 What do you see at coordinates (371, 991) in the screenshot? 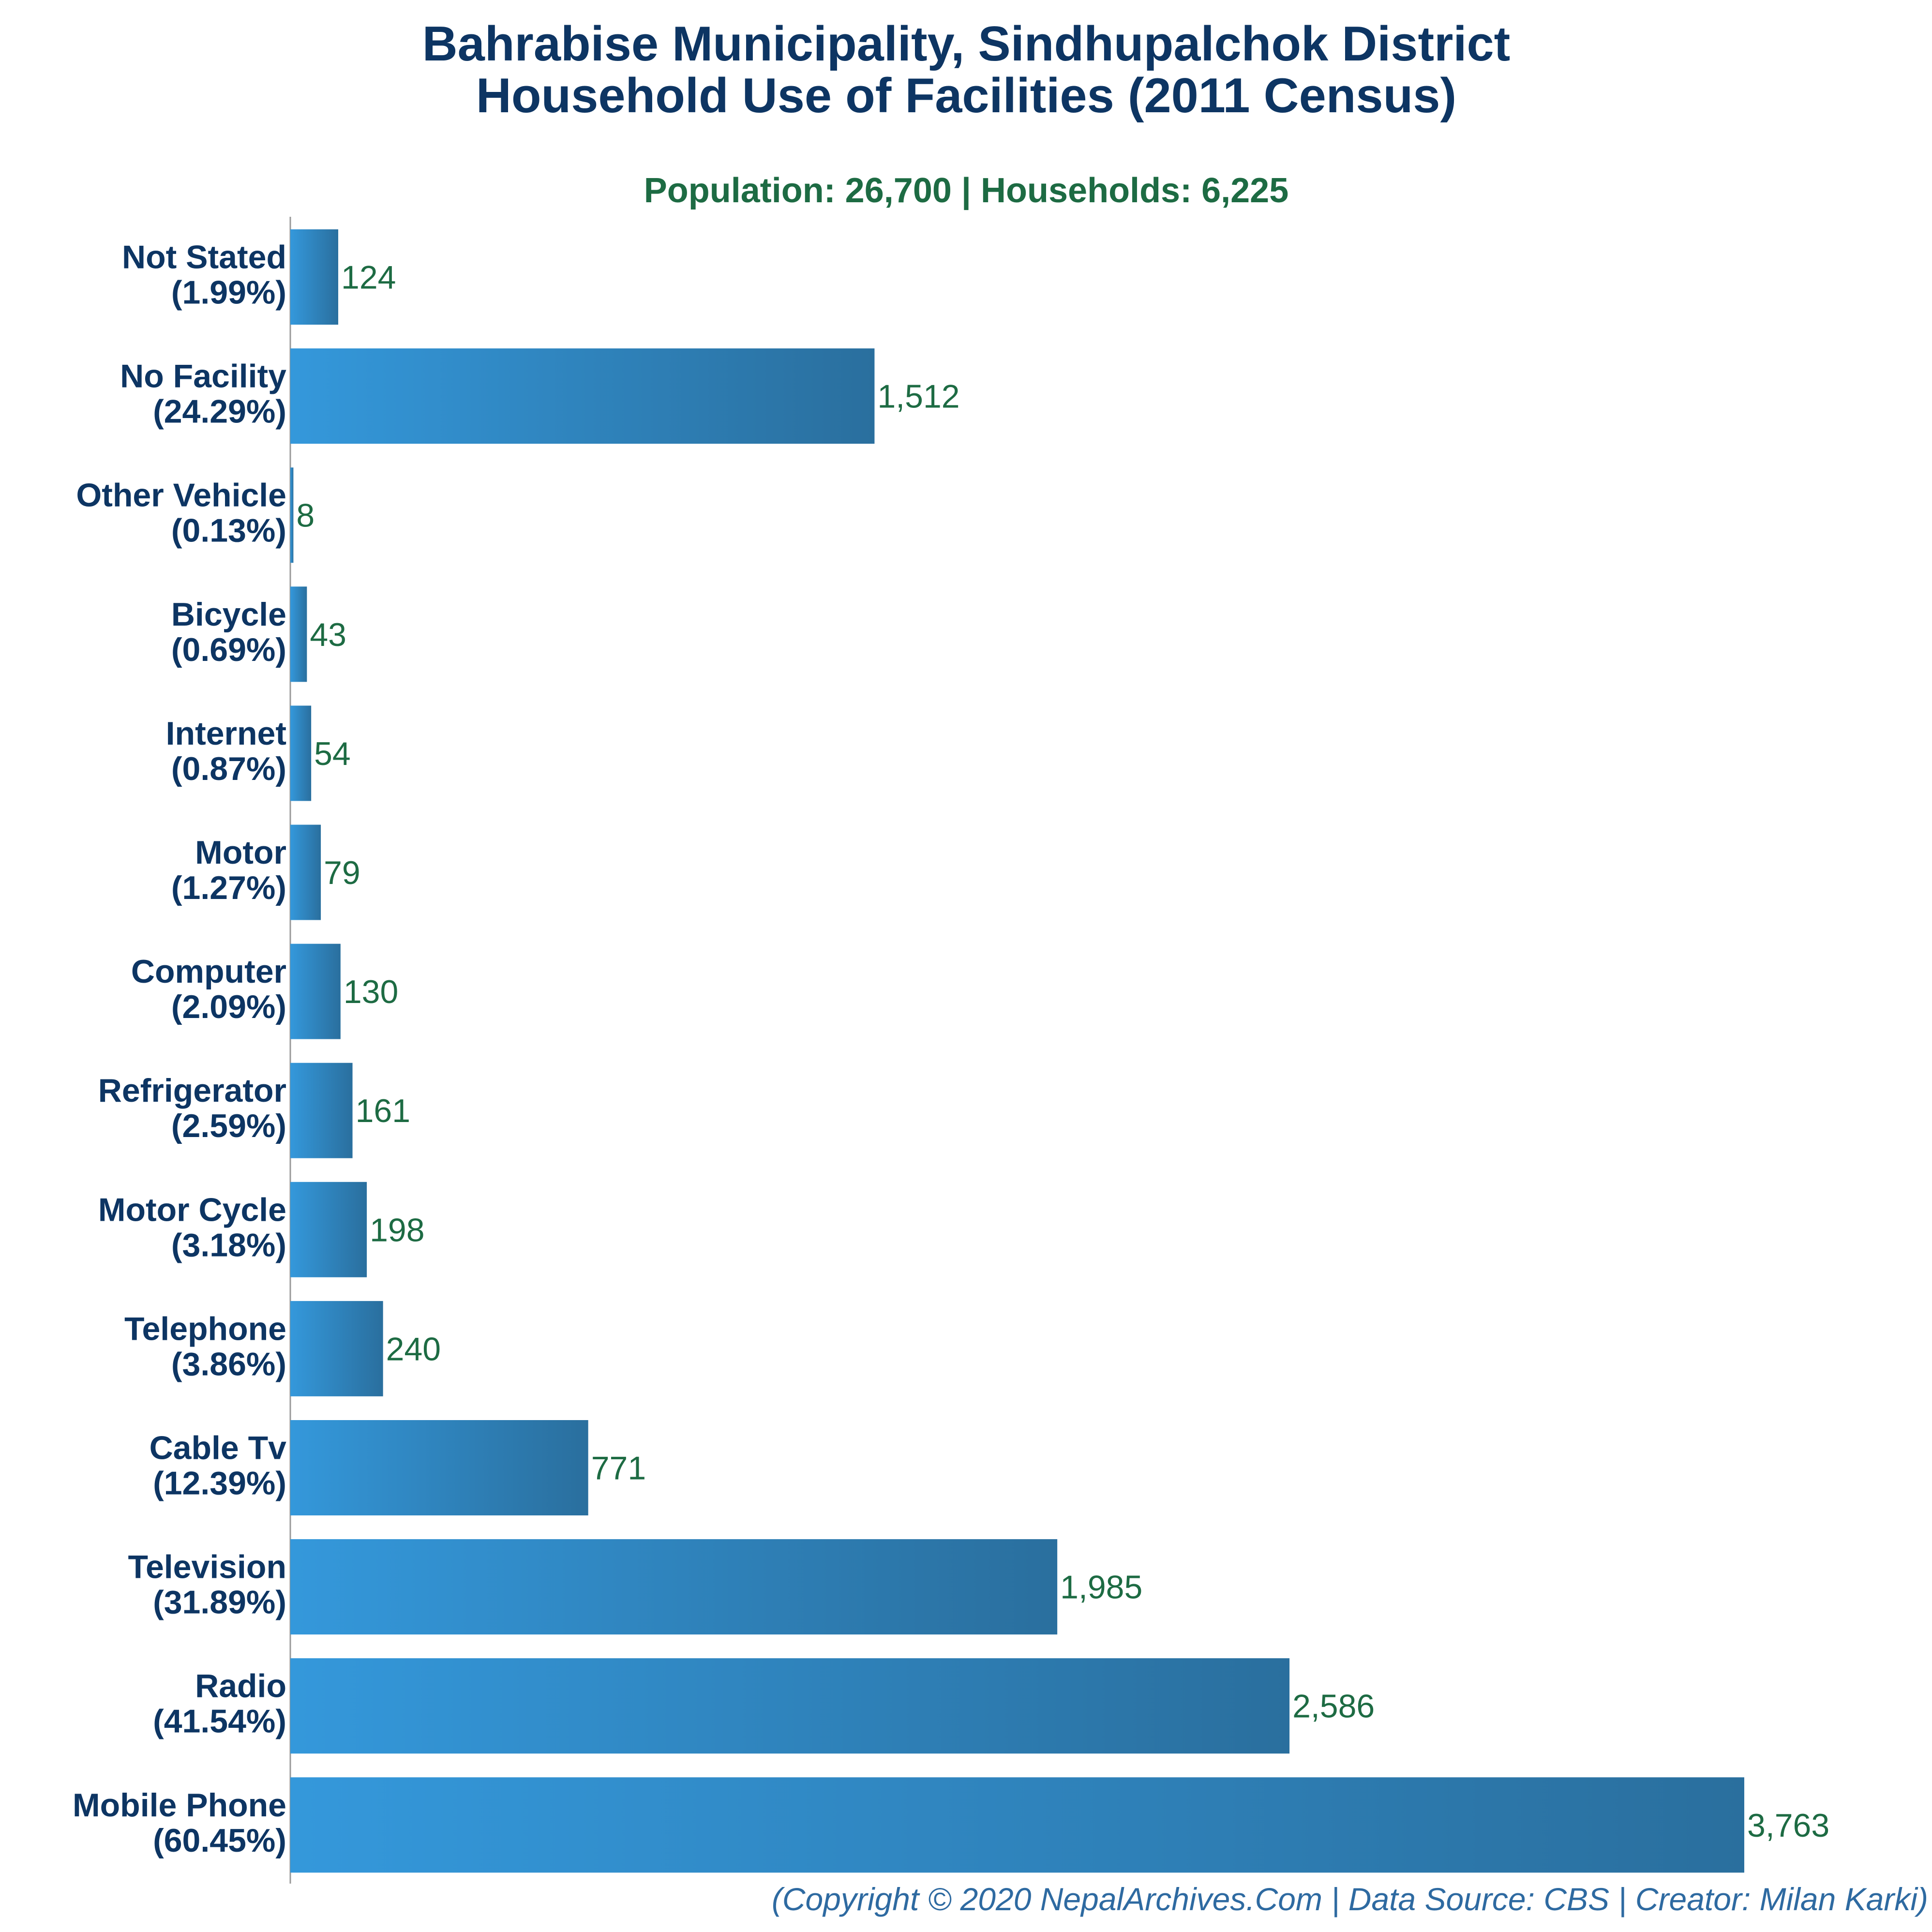
I see `value-label-computer: 130` at bounding box center [371, 991].